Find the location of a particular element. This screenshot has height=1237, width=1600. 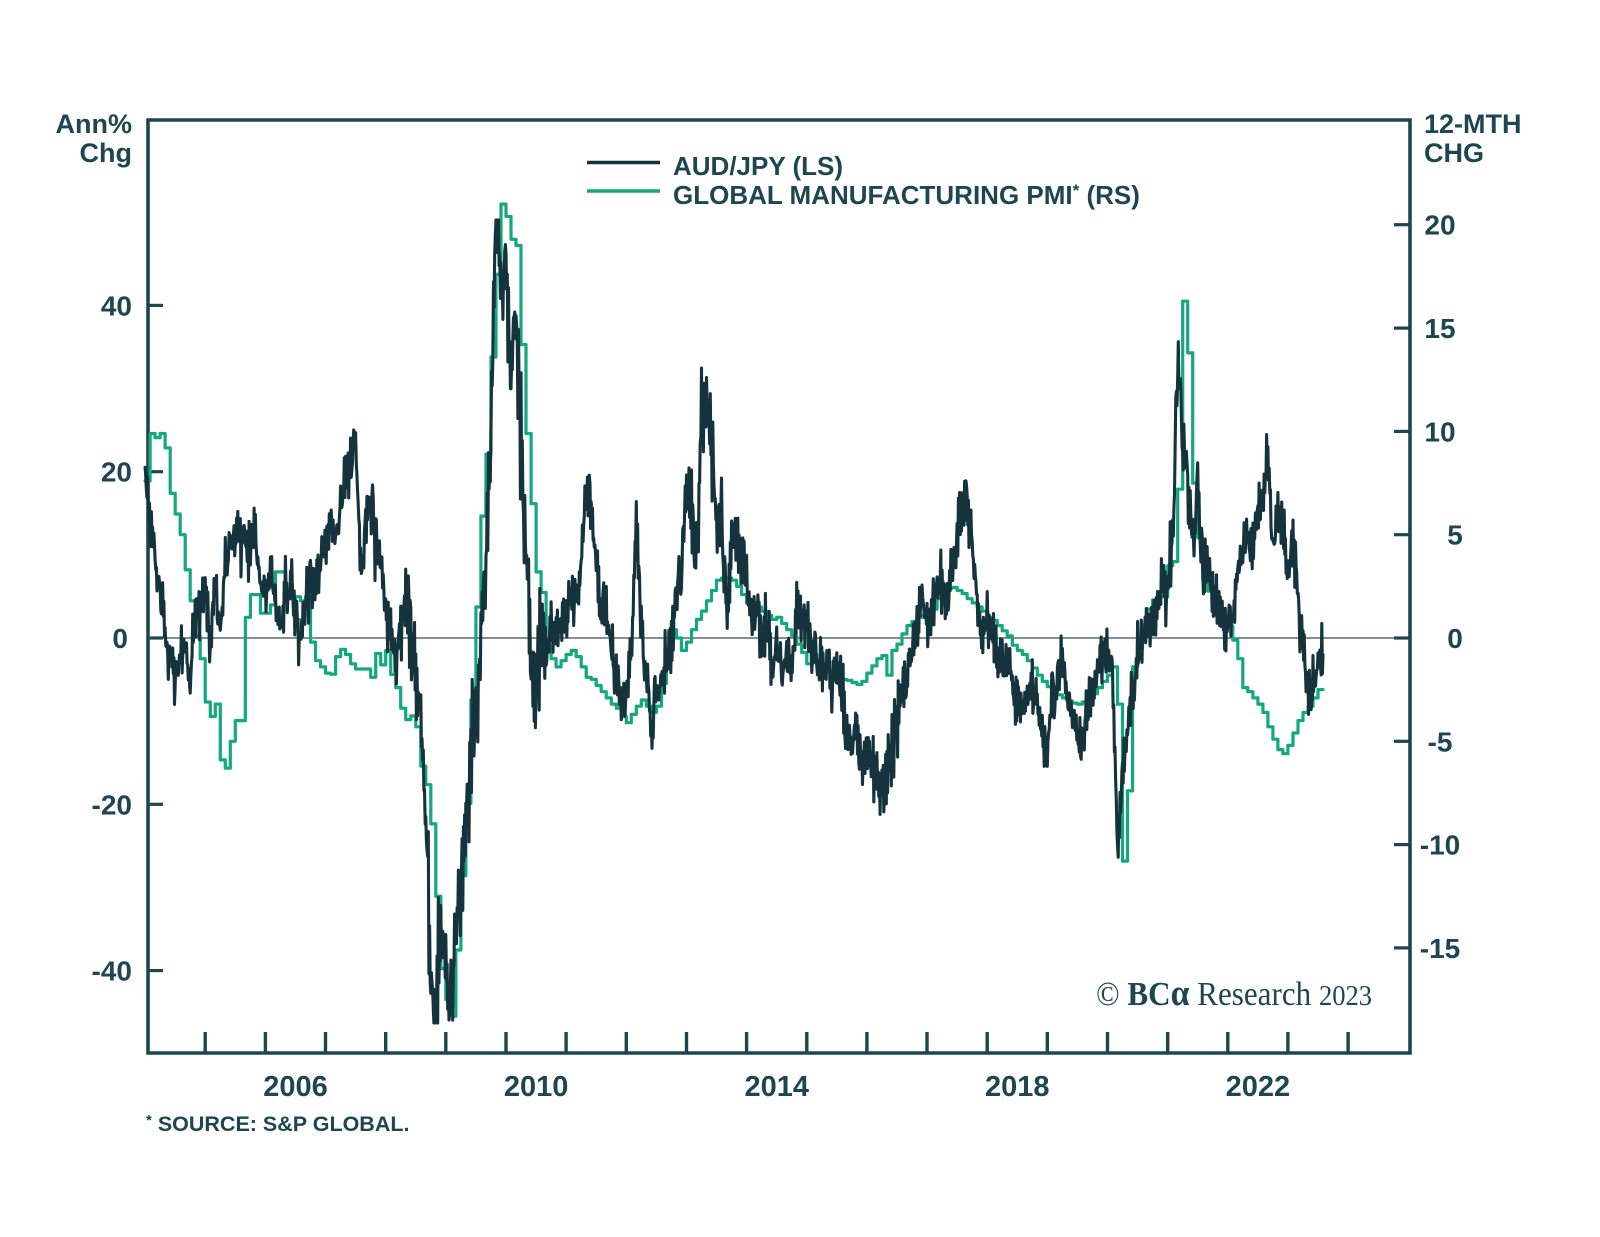

svg-text: 12-MTH is located at coordinates (1473, 124).